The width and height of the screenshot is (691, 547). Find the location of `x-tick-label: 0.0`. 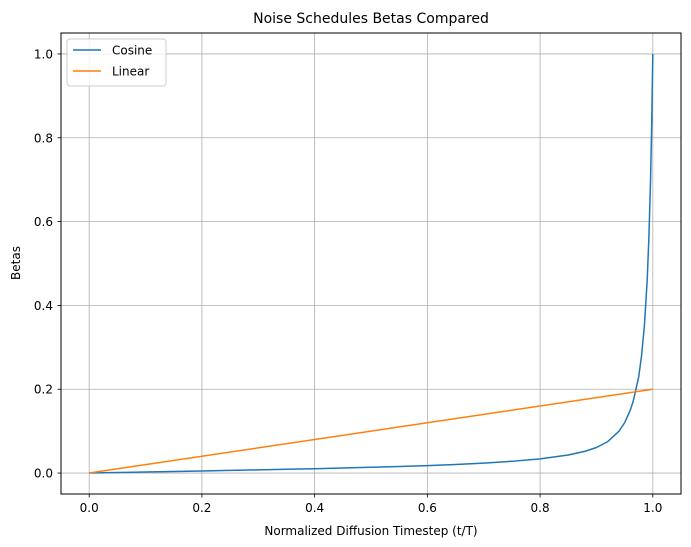

x-tick-label: 0.0 is located at coordinates (89, 508).